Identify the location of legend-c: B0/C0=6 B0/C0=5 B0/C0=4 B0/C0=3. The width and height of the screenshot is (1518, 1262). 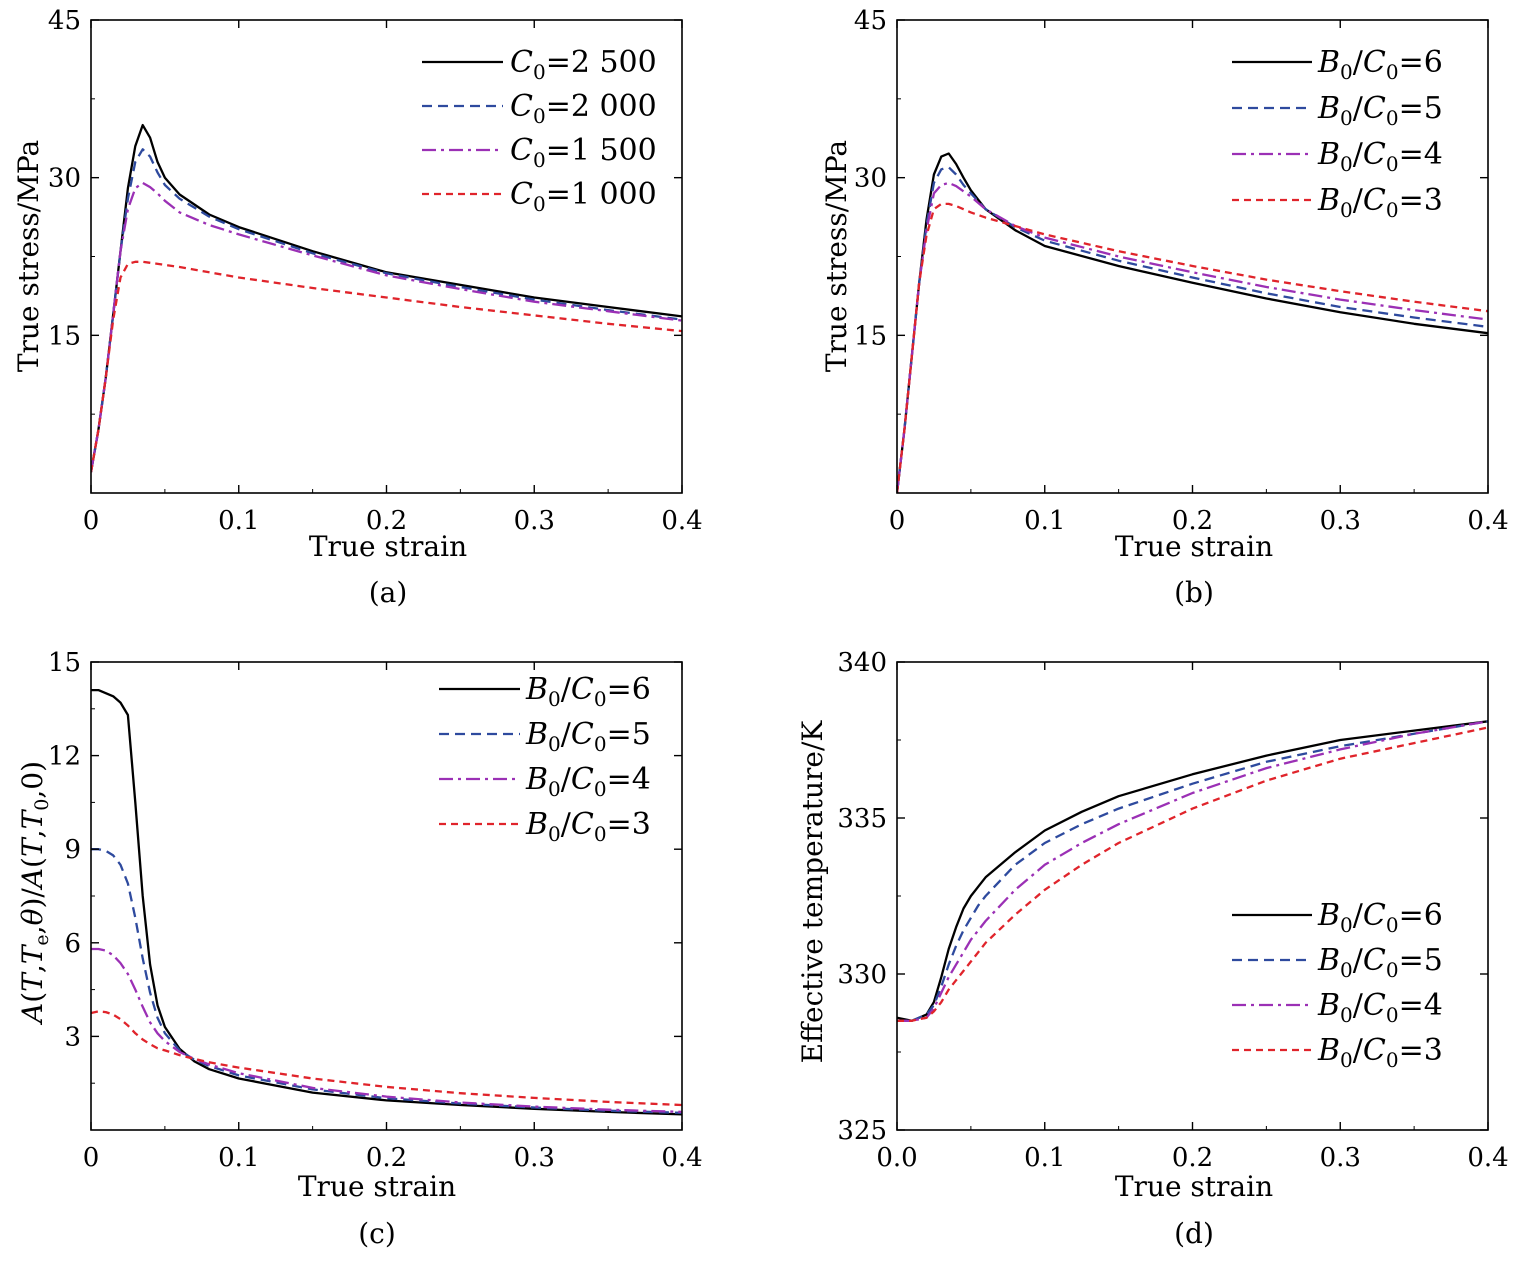
(545, 759).